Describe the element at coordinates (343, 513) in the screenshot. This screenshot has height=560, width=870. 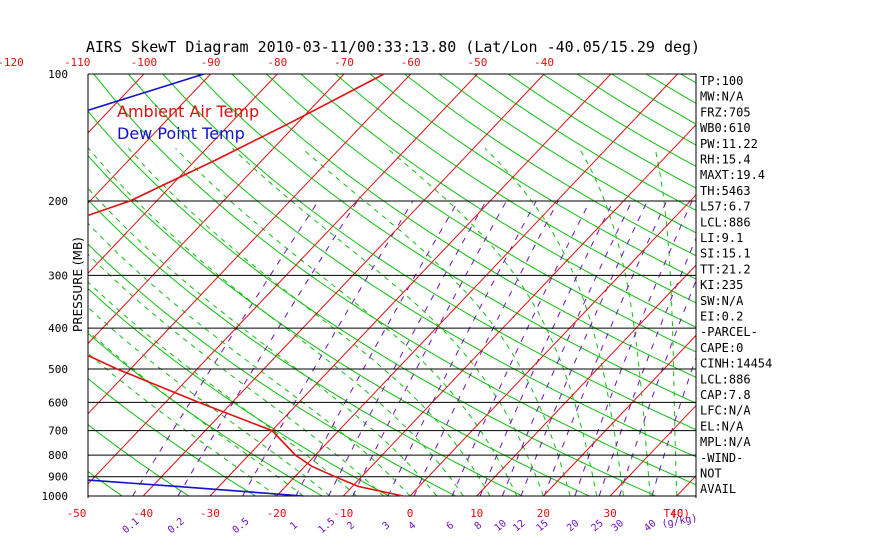
I see `bottom-temp-tick-label: -10` at that location.